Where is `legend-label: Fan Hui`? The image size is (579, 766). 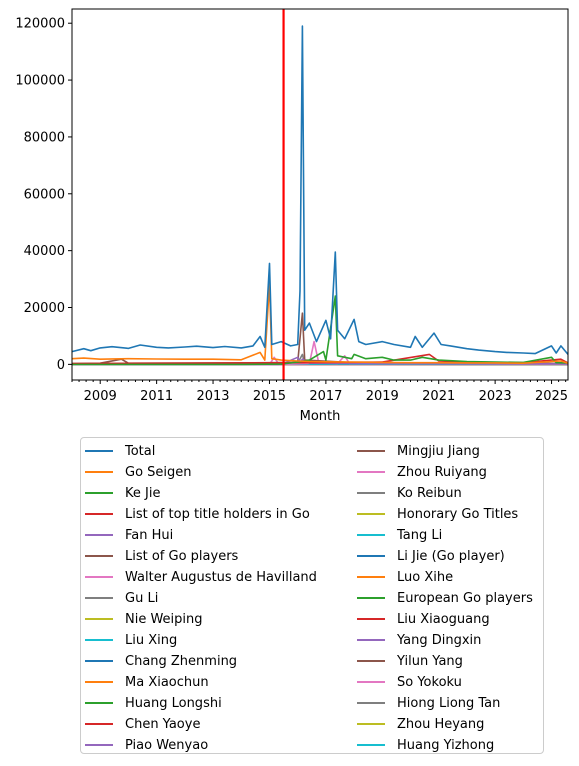 legend-label: Fan Hui is located at coordinates (149, 535).